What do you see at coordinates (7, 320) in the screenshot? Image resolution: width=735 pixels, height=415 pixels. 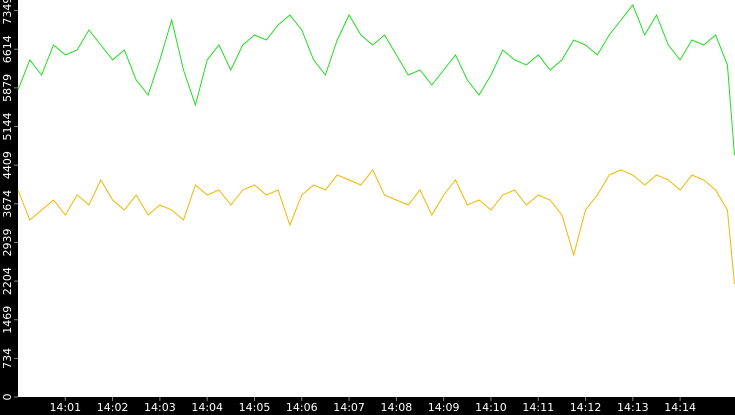 I see `y-tick-label: 1469` at bounding box center [7, 320].